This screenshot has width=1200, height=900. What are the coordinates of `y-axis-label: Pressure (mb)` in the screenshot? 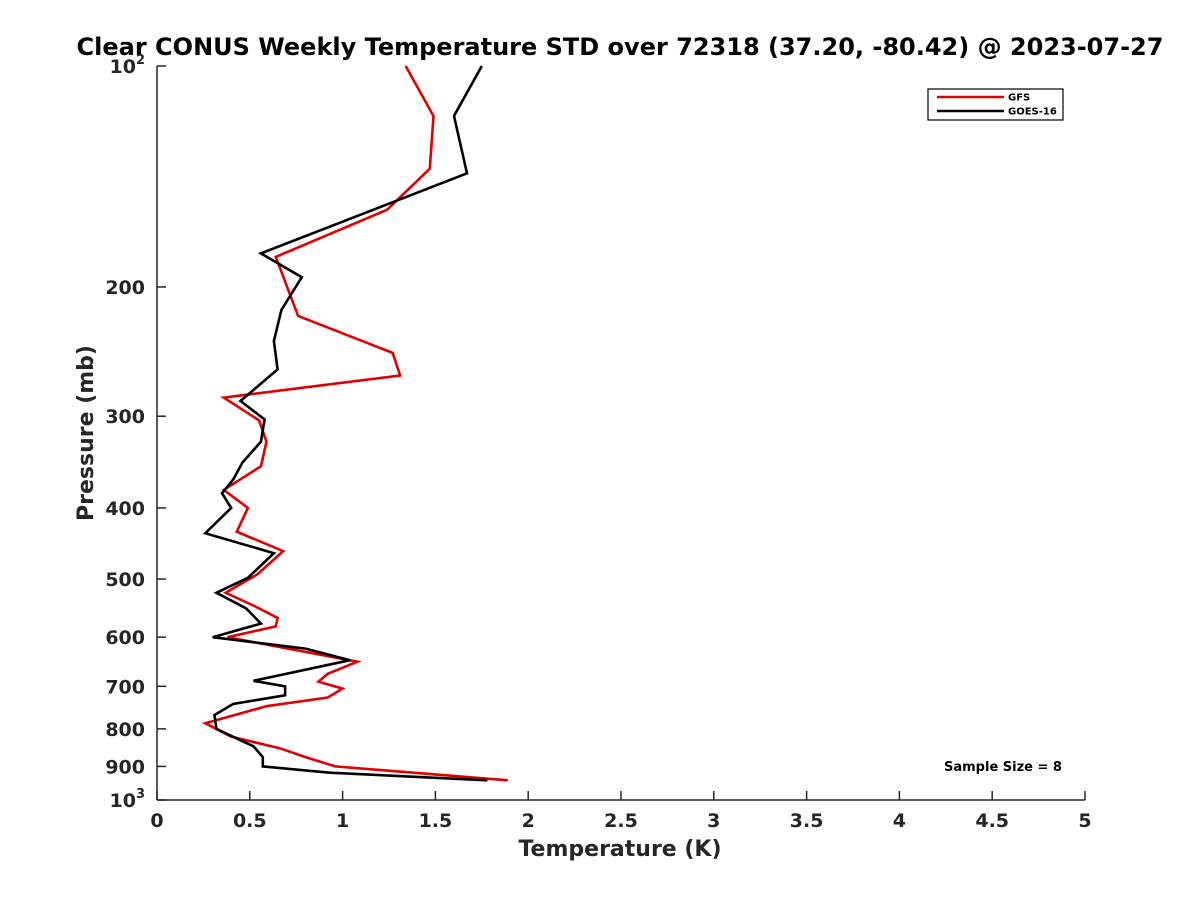 It's located at (86, 433).